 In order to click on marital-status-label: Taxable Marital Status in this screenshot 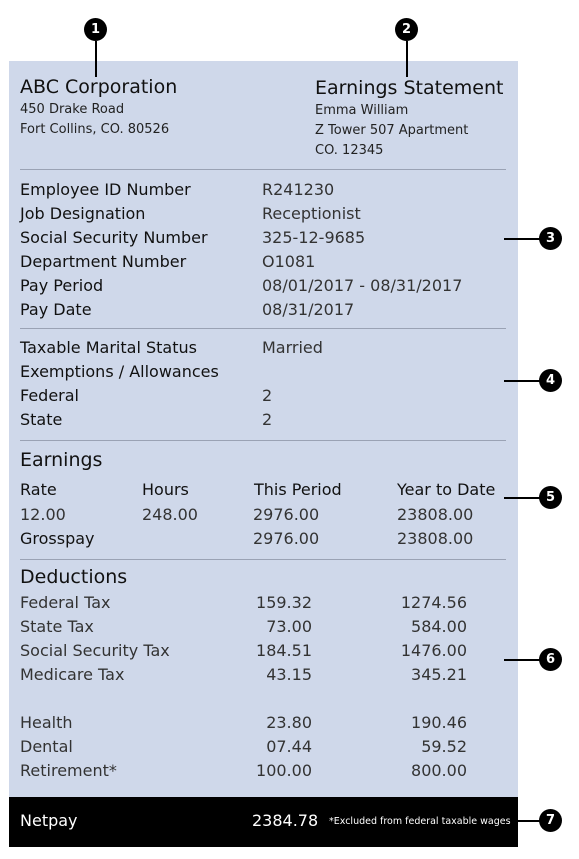, I will do `click(108, 347)`.